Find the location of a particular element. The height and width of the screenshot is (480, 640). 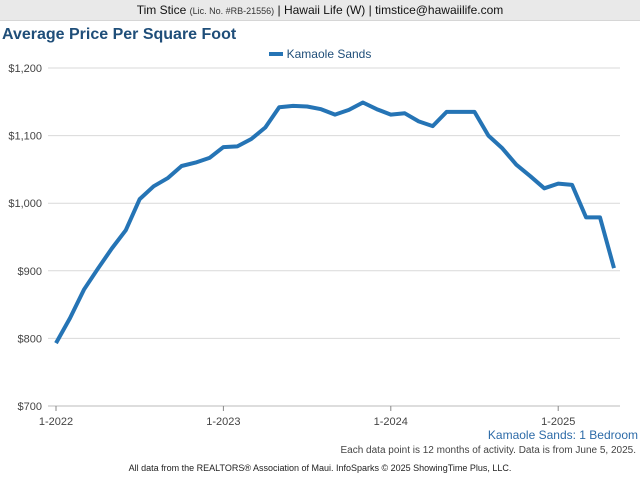

y-tick-label: $1,100 is located at coordinates (25, 137).